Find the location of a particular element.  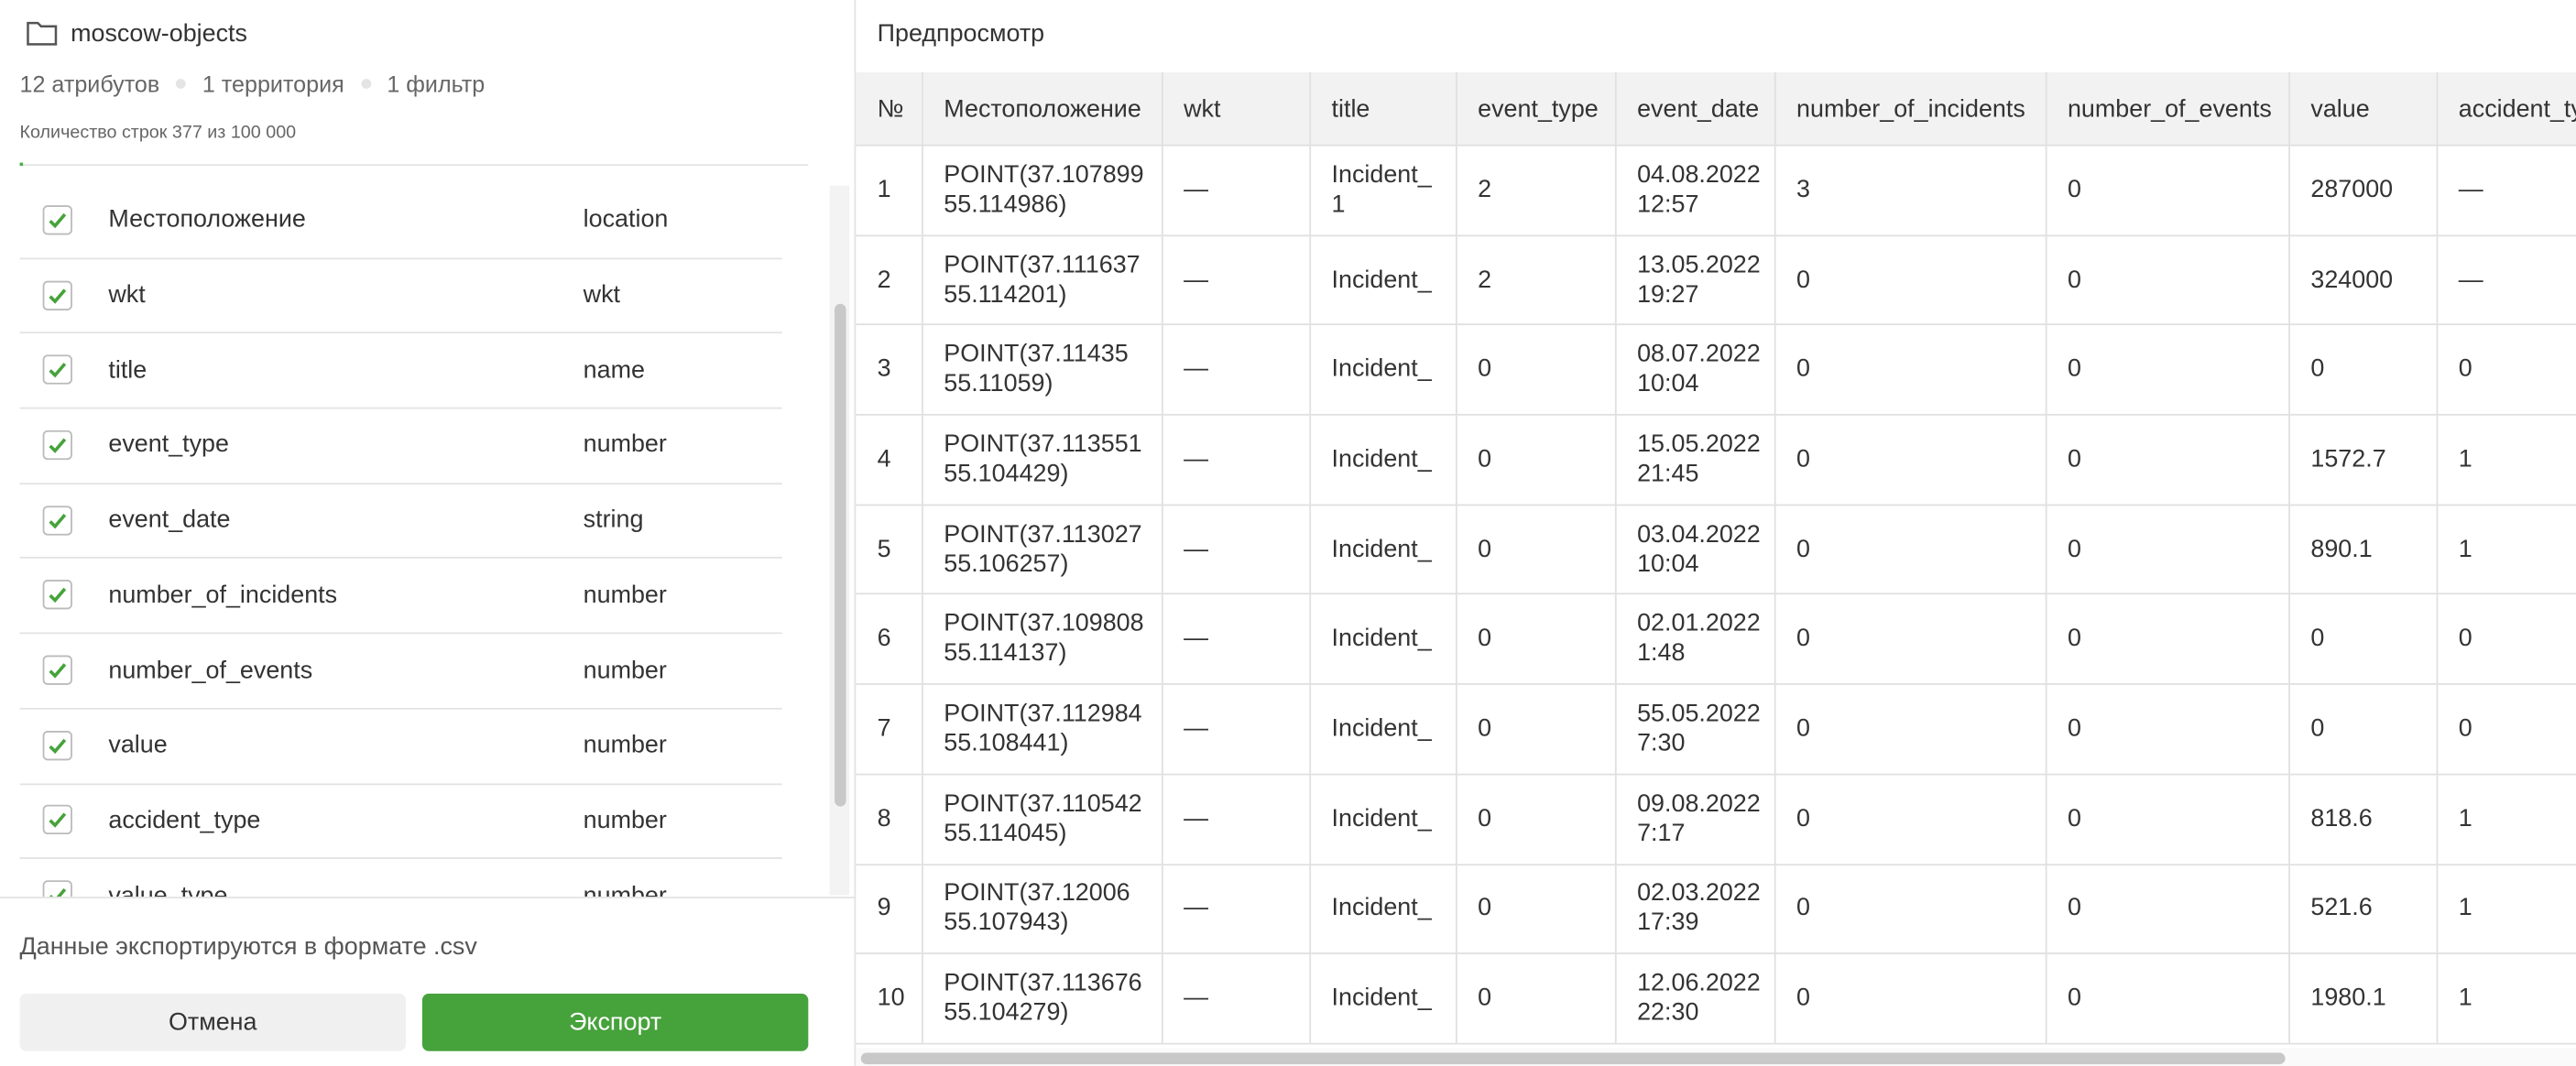

table-cell: 287000 is located at coordinates (2363, 190).